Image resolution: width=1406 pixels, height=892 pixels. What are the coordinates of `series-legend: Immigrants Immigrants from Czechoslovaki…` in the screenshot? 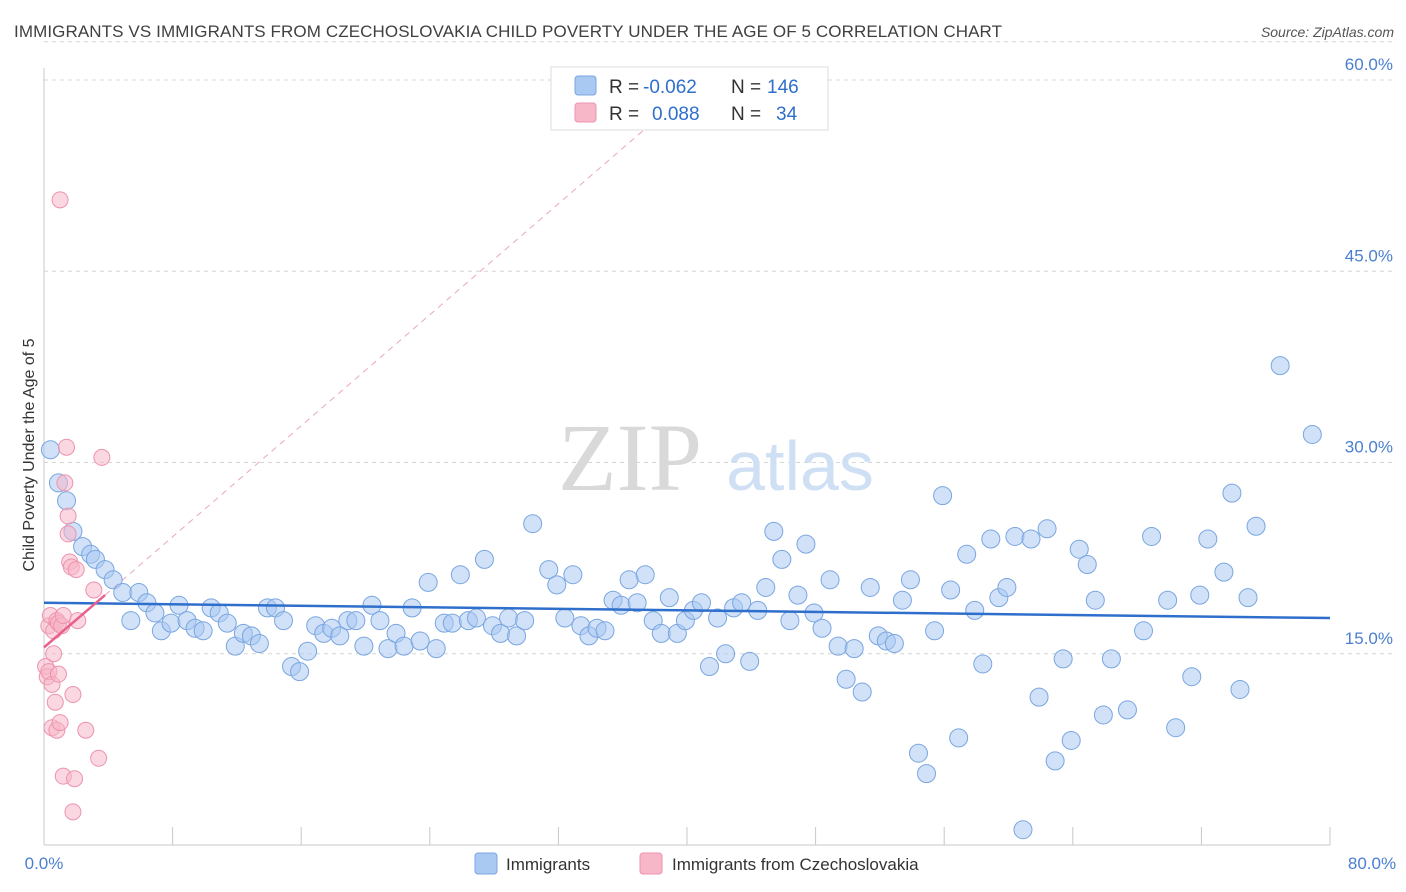 It's located at (696, 863).